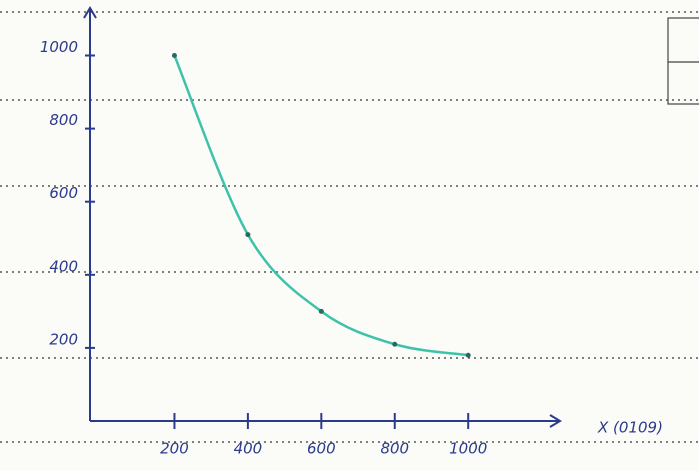 Image resolution: width=699 pixels, height=471 pixels. I want to click on x-tick-label: 800, so click(394, 449).